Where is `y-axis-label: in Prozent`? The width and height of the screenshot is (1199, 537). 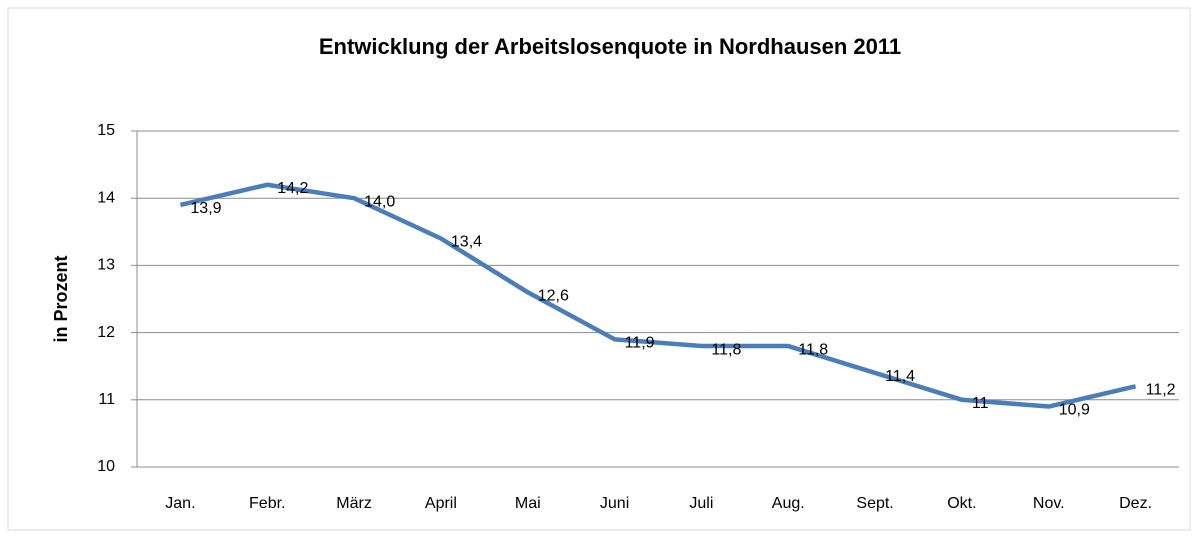 y-axis-label: in Prozent is located at coordinates (61, 298).